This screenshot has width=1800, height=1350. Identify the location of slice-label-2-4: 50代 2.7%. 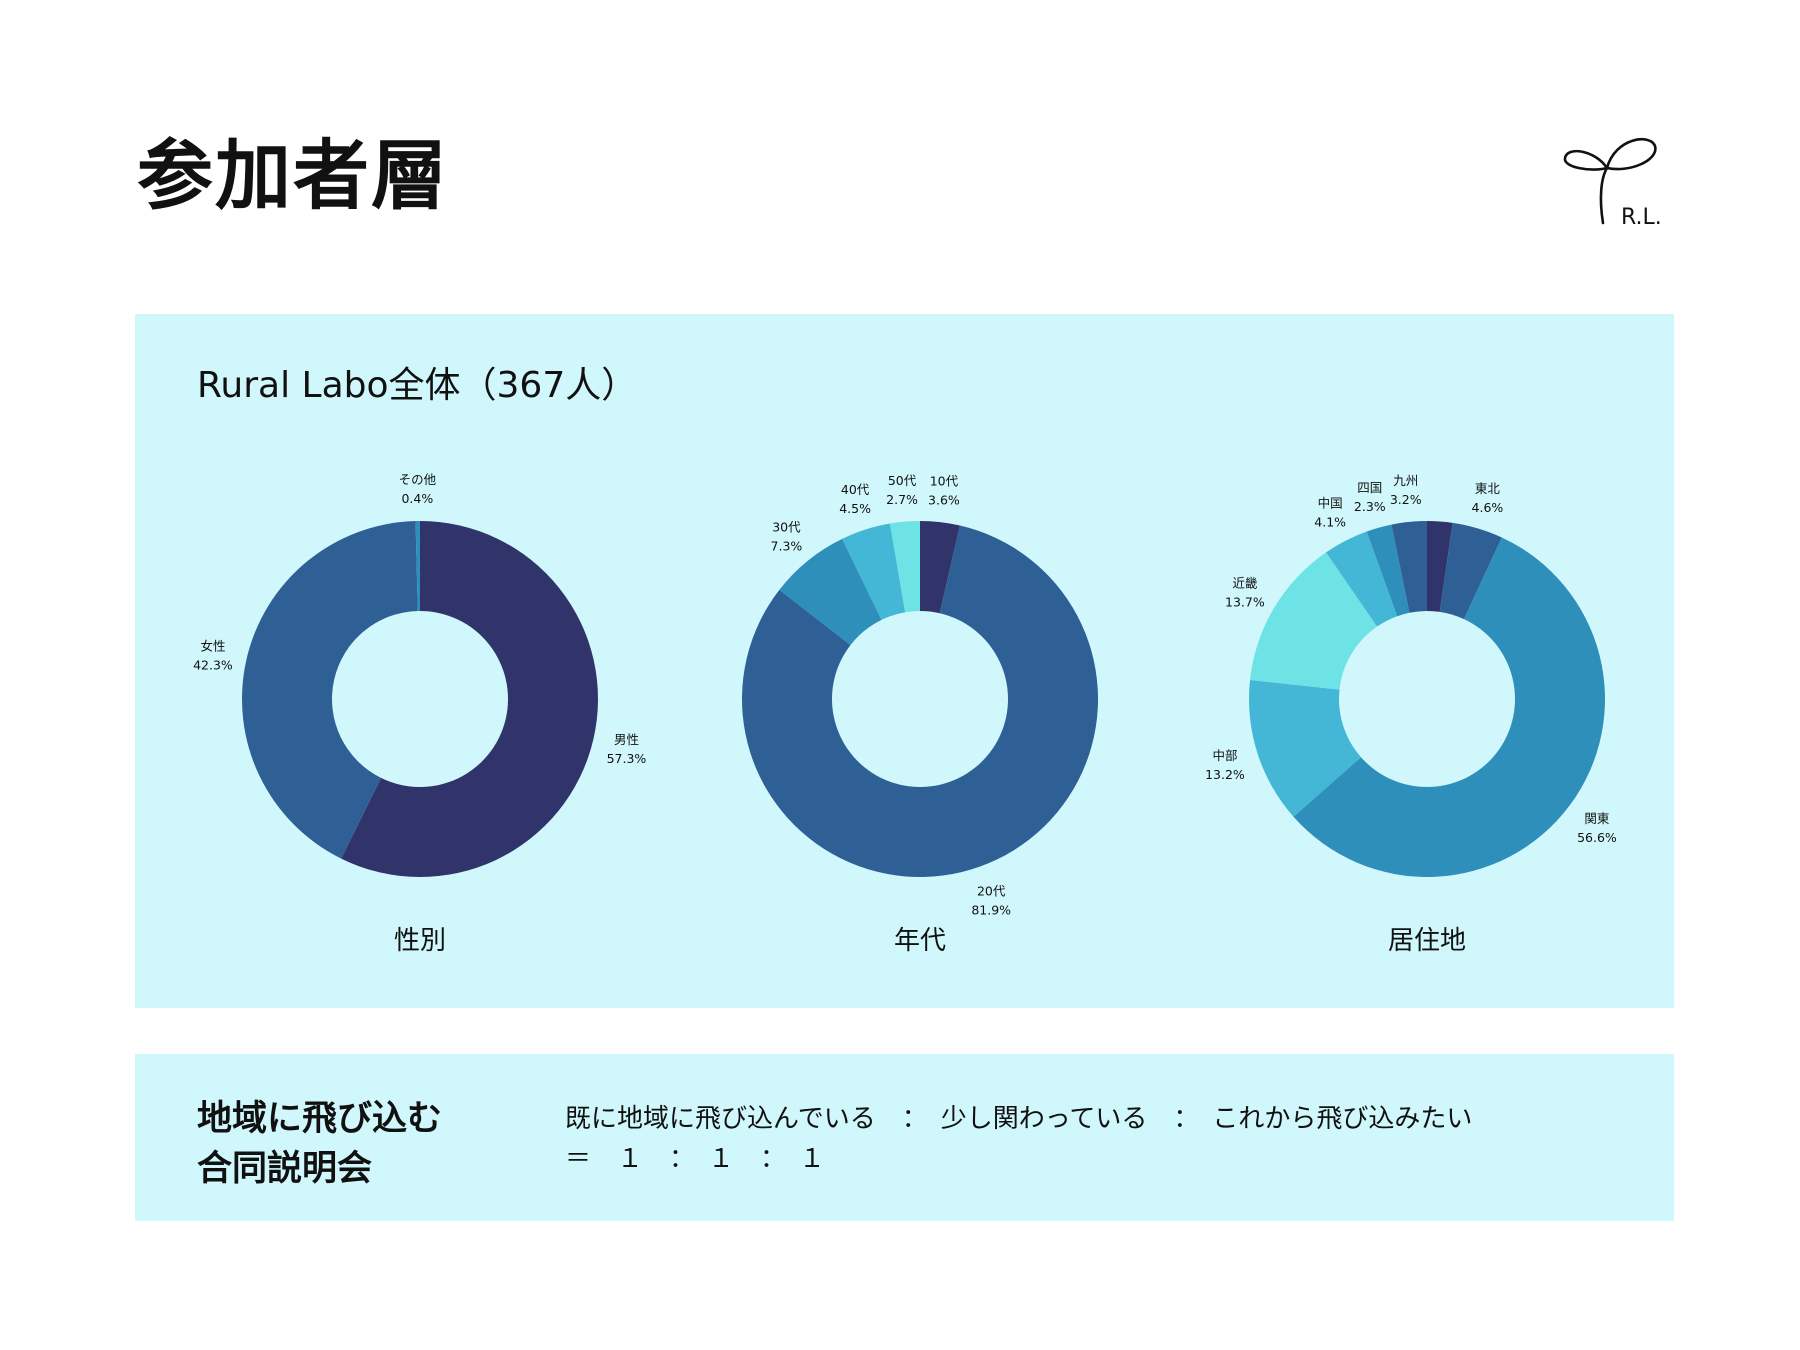
(902, 490).